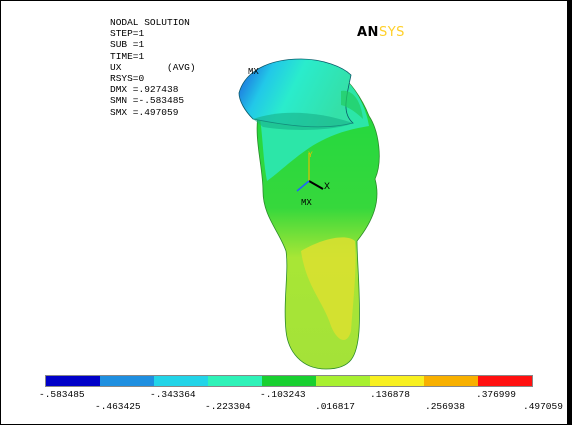  Describe the element at coordinates (328, 289) in the screenshot. I see `model-yellow-zone` at that location.